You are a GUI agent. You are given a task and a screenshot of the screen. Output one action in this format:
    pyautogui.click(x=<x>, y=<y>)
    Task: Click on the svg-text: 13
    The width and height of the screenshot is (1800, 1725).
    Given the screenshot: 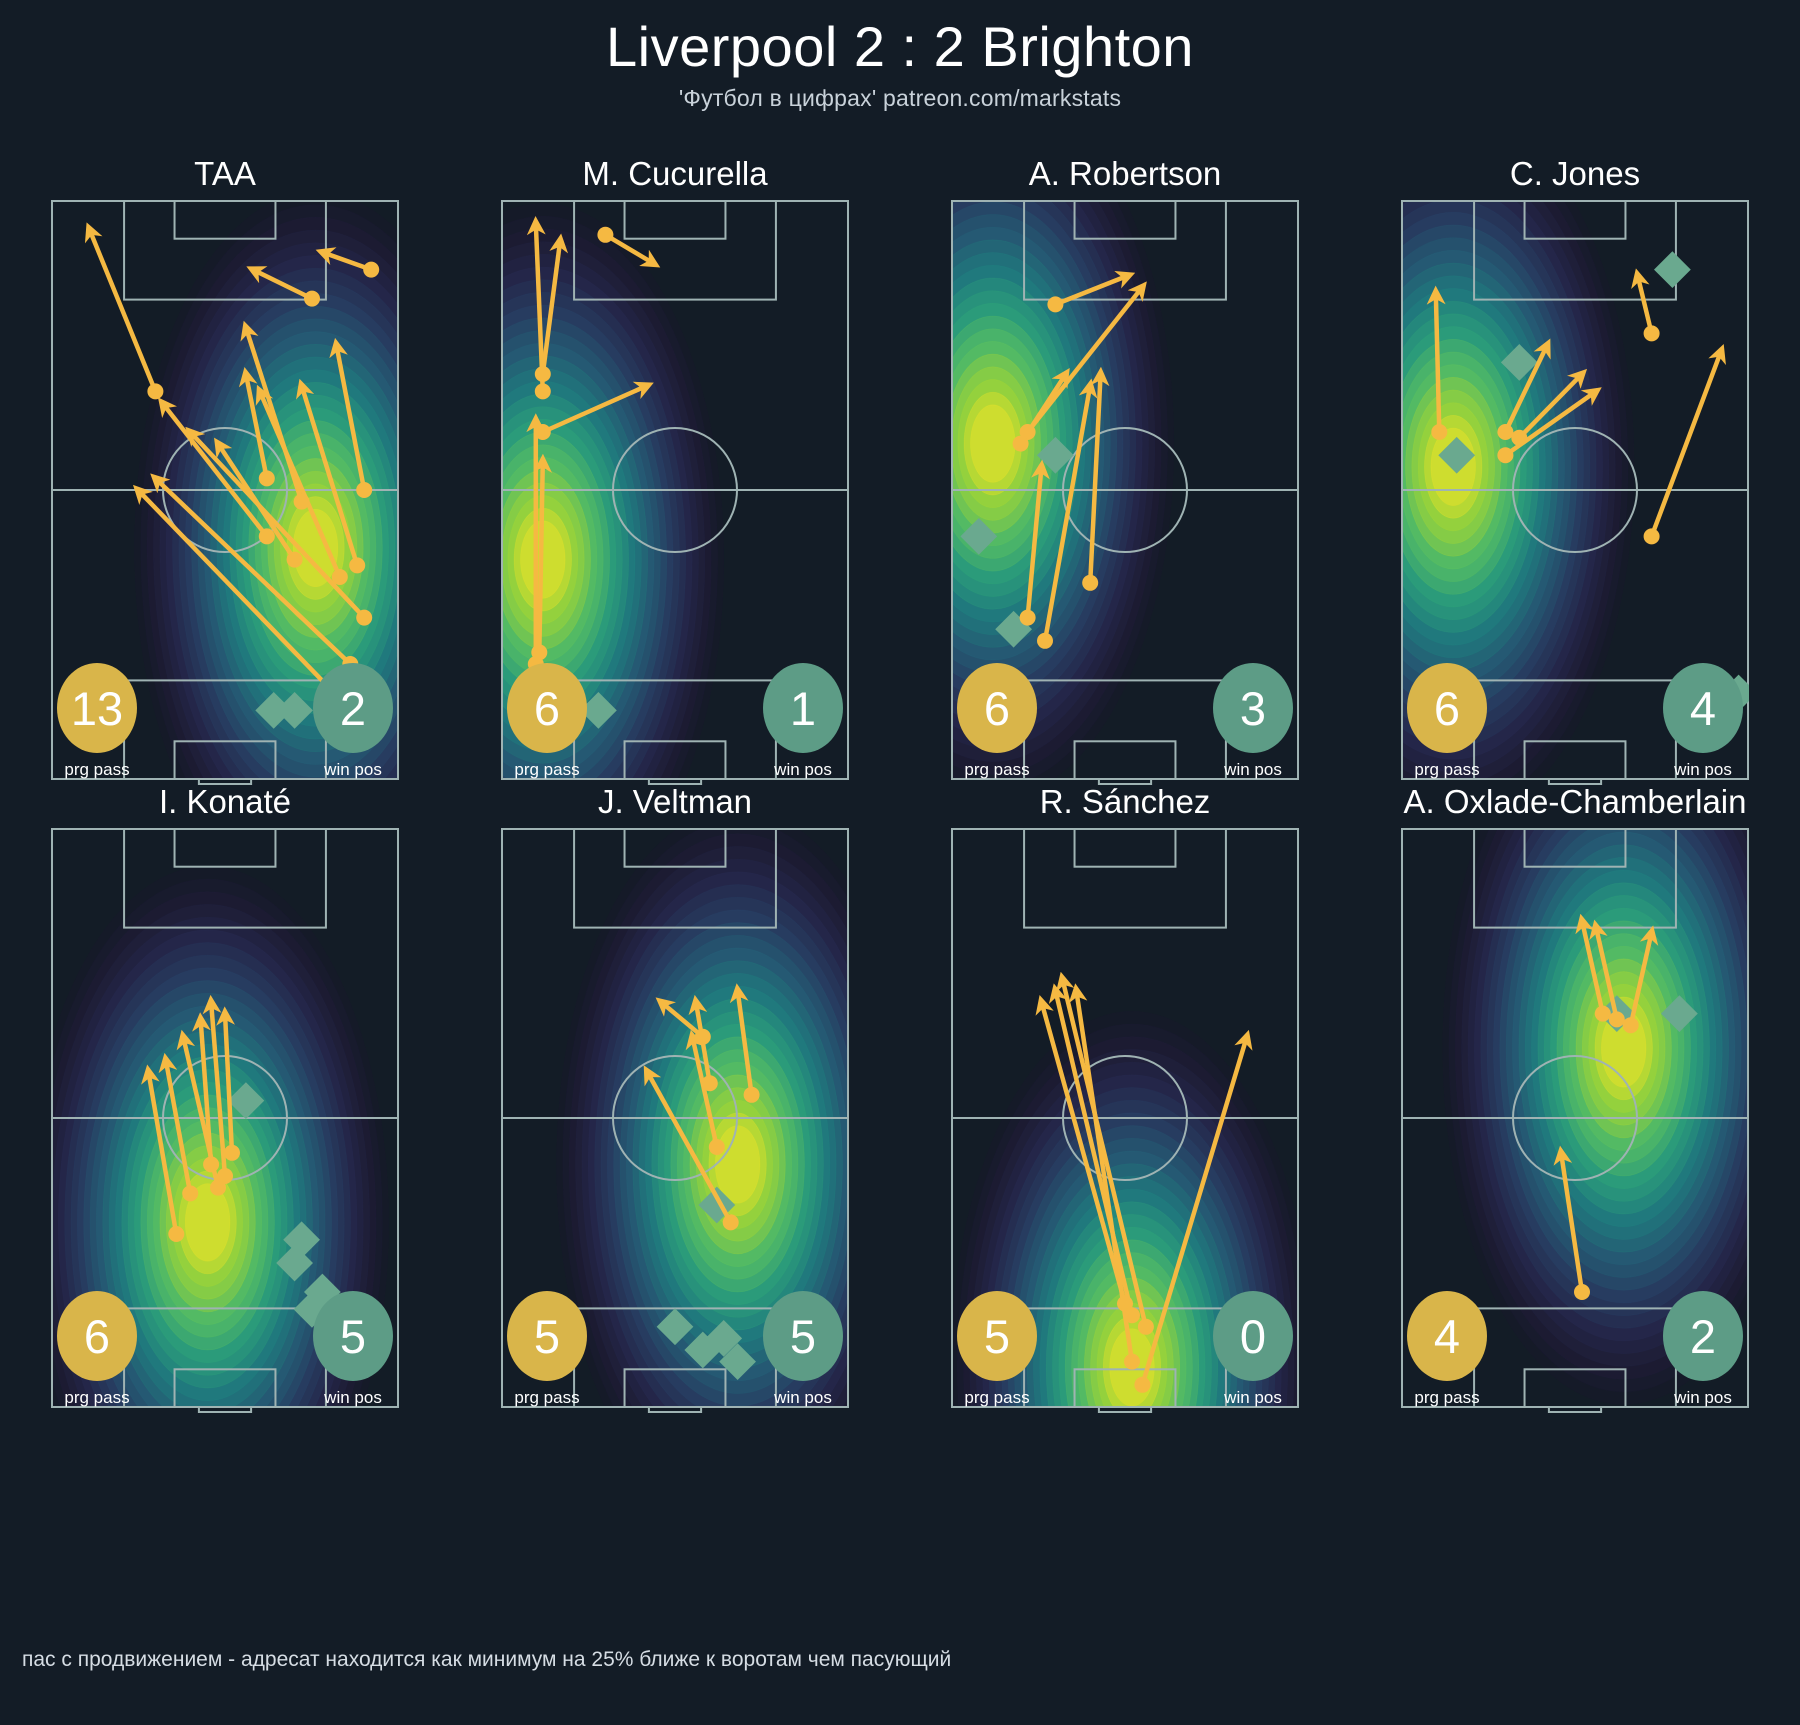 What is the action you would take?
    pyautogui.click(x=97, y=708)
    